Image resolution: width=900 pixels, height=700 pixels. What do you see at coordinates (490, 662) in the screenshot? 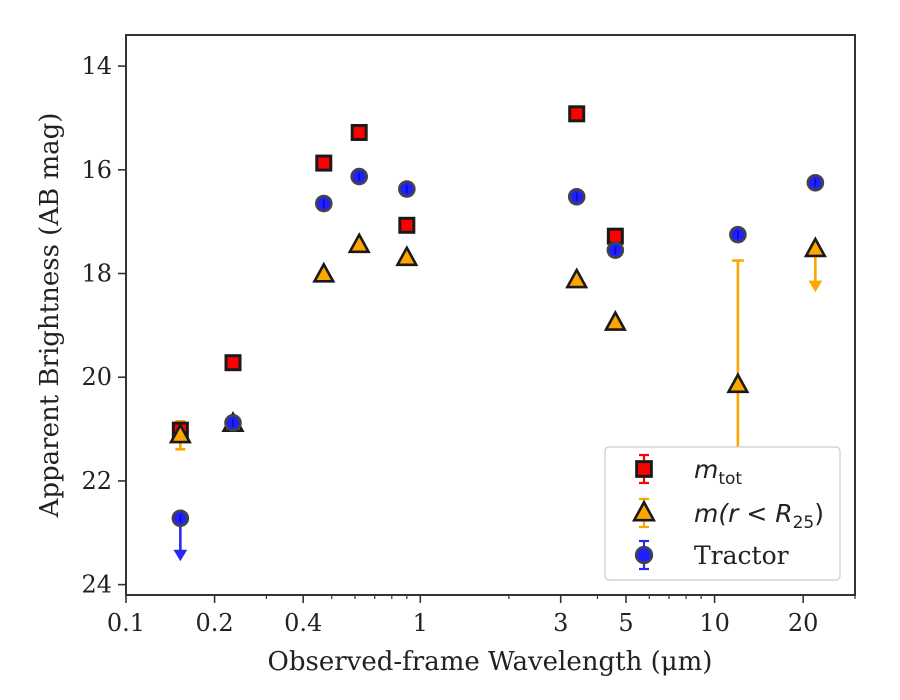
I see `x-axis-title: Observed-frame Wavelength (μm)` at bounding box center [490, 662].